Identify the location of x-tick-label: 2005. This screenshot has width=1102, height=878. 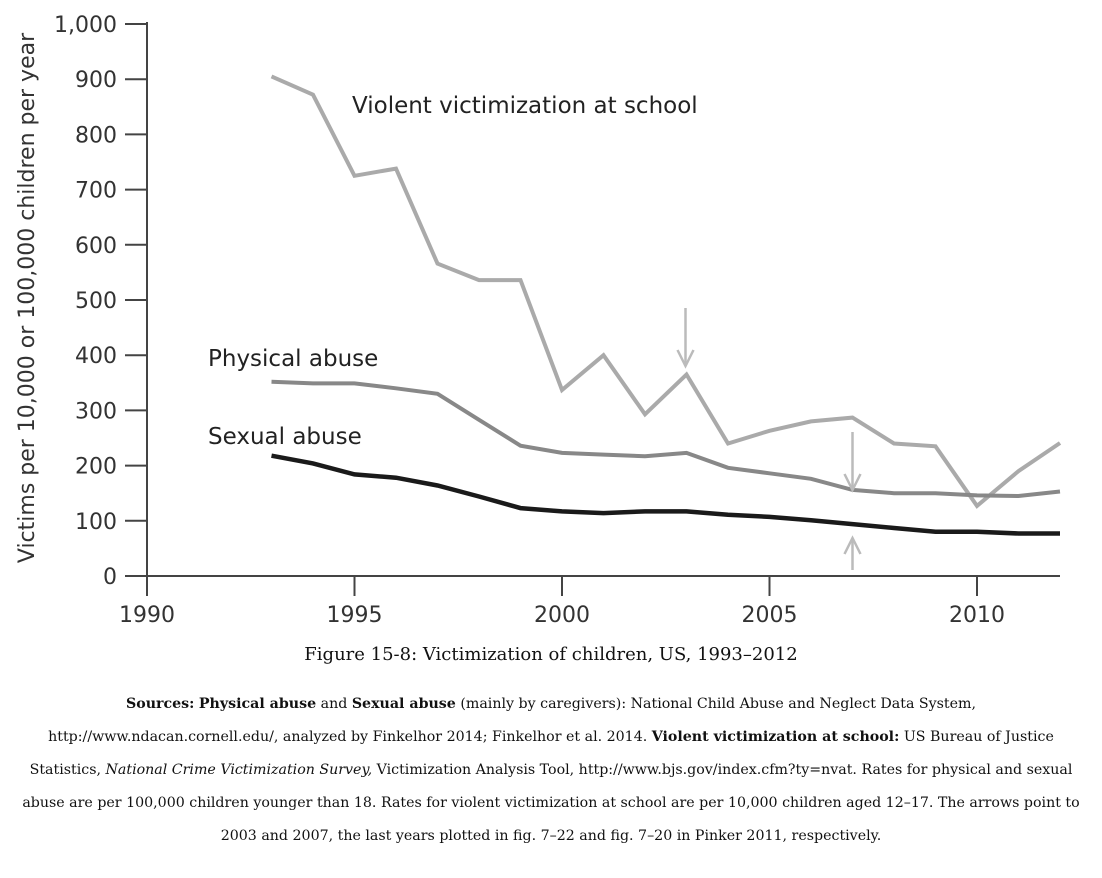
(770, 615).